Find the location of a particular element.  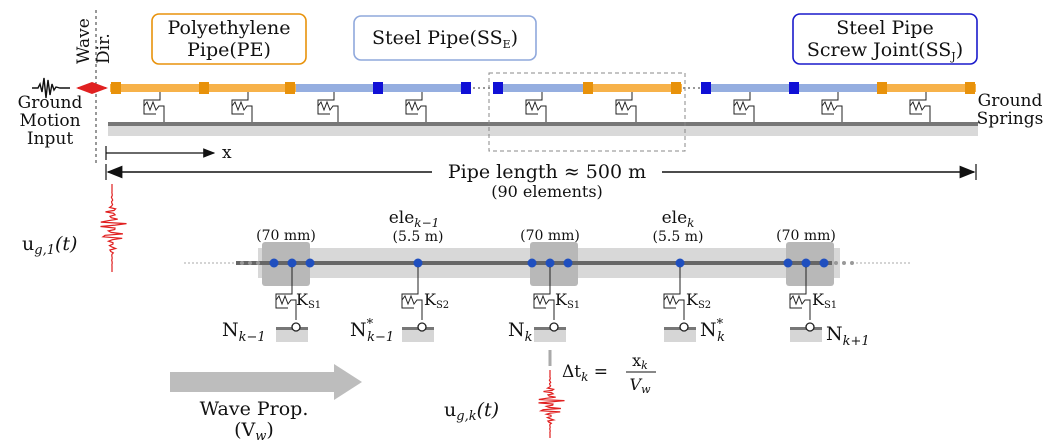

detail-spring-group is located at coordinates (548, 304).